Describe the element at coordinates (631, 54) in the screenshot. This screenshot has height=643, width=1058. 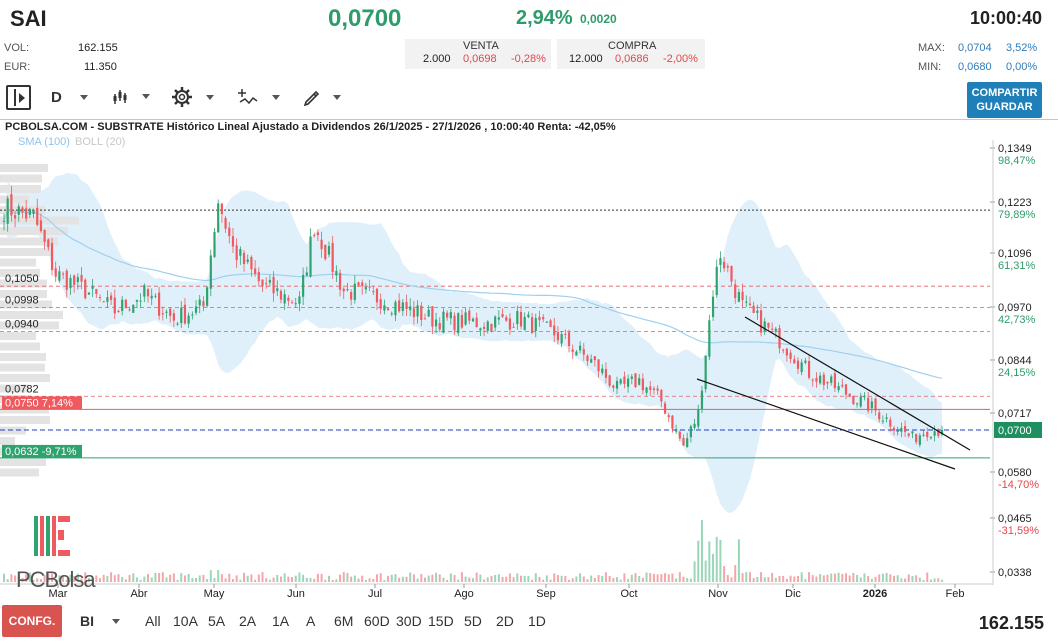
I see `compra-box: COMPRA 12.000 0,0686 -2,00%` at that location.